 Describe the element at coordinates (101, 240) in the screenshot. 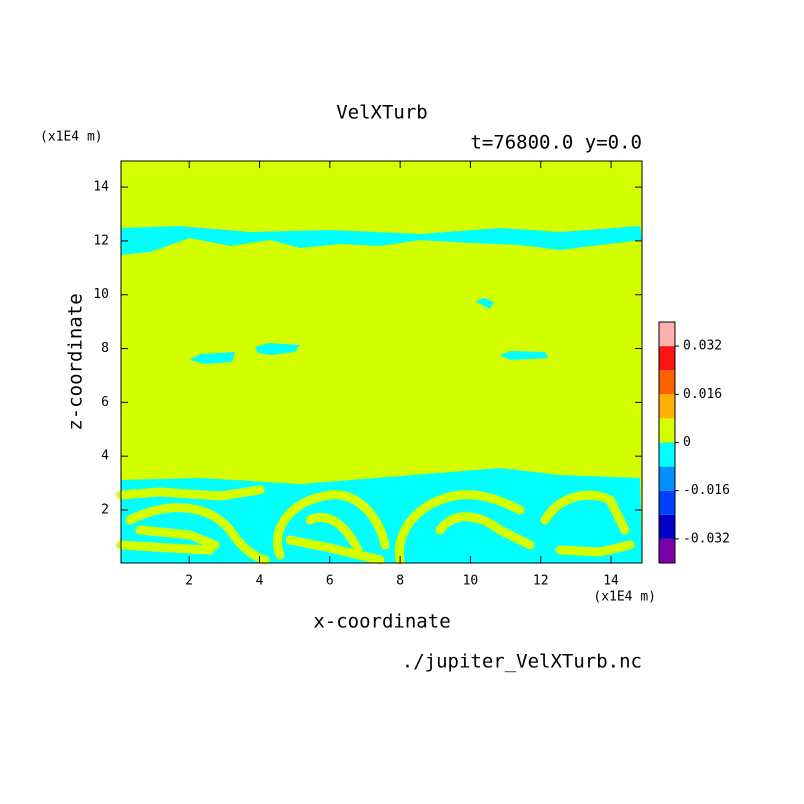

I see `y-tick-label: 12` at that location.